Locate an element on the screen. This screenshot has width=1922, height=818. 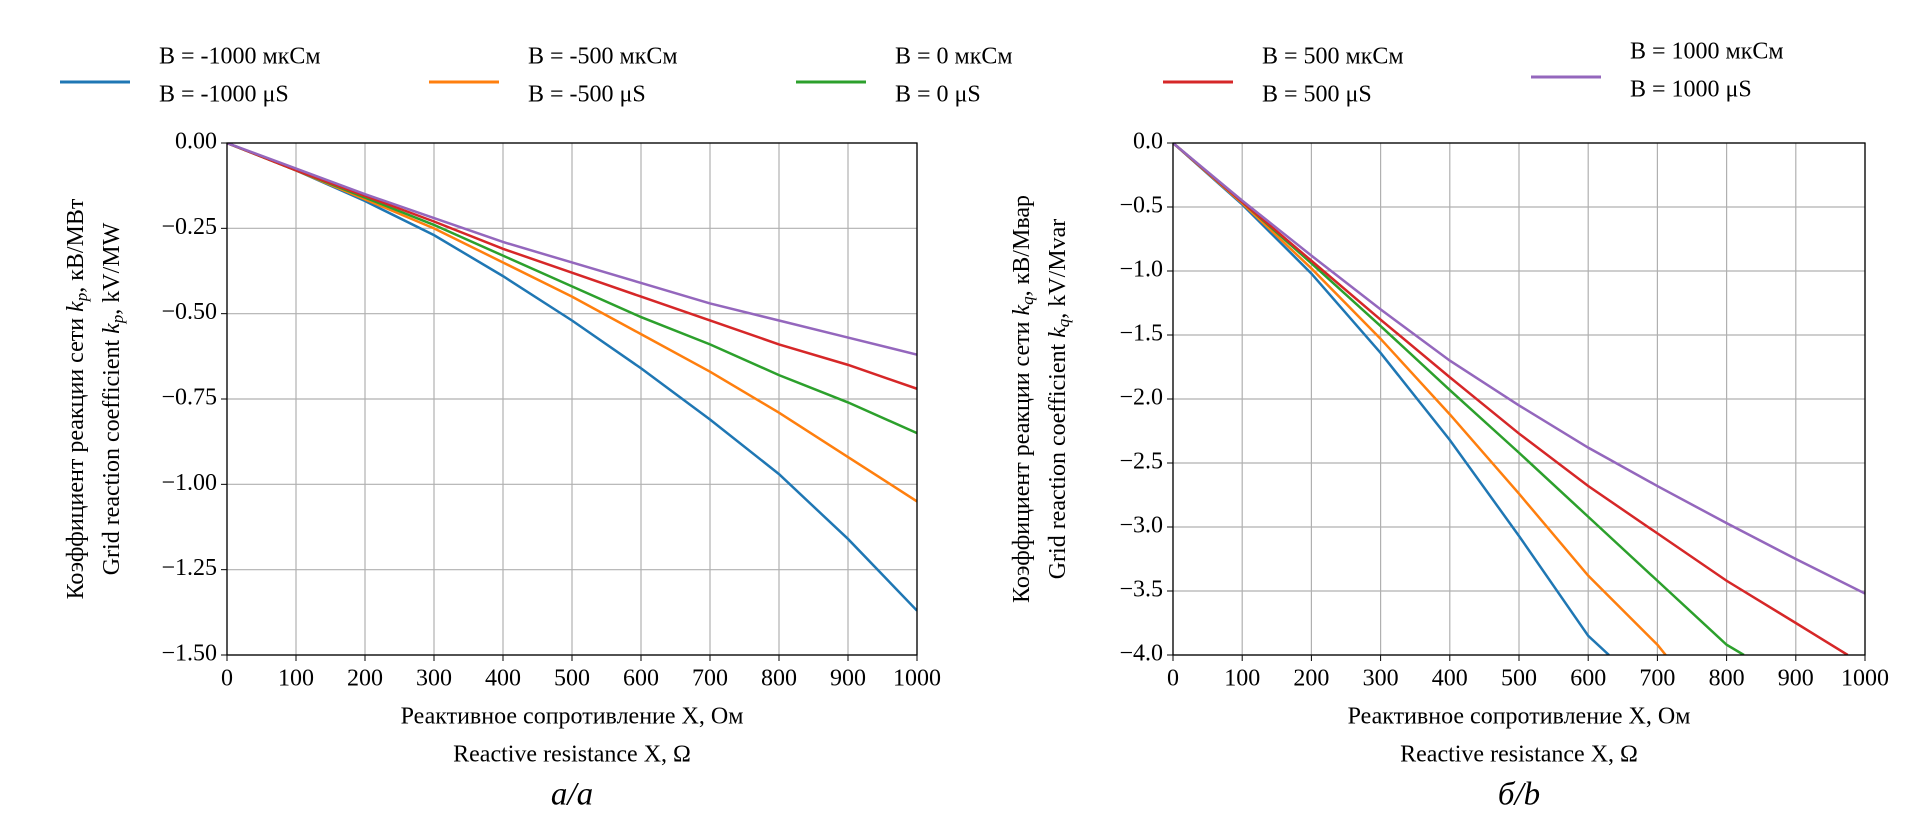
legend-label: B = -500 μS is located at coordinates (587, 95).